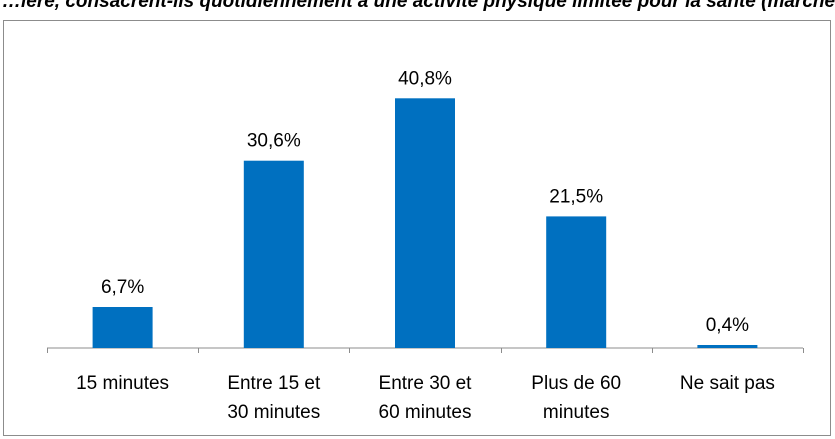 Image resolution: width=835 pixels, height=439 pixels. I want to click on x-tick-label: Plus de 60 minutes, so click(576, 398).